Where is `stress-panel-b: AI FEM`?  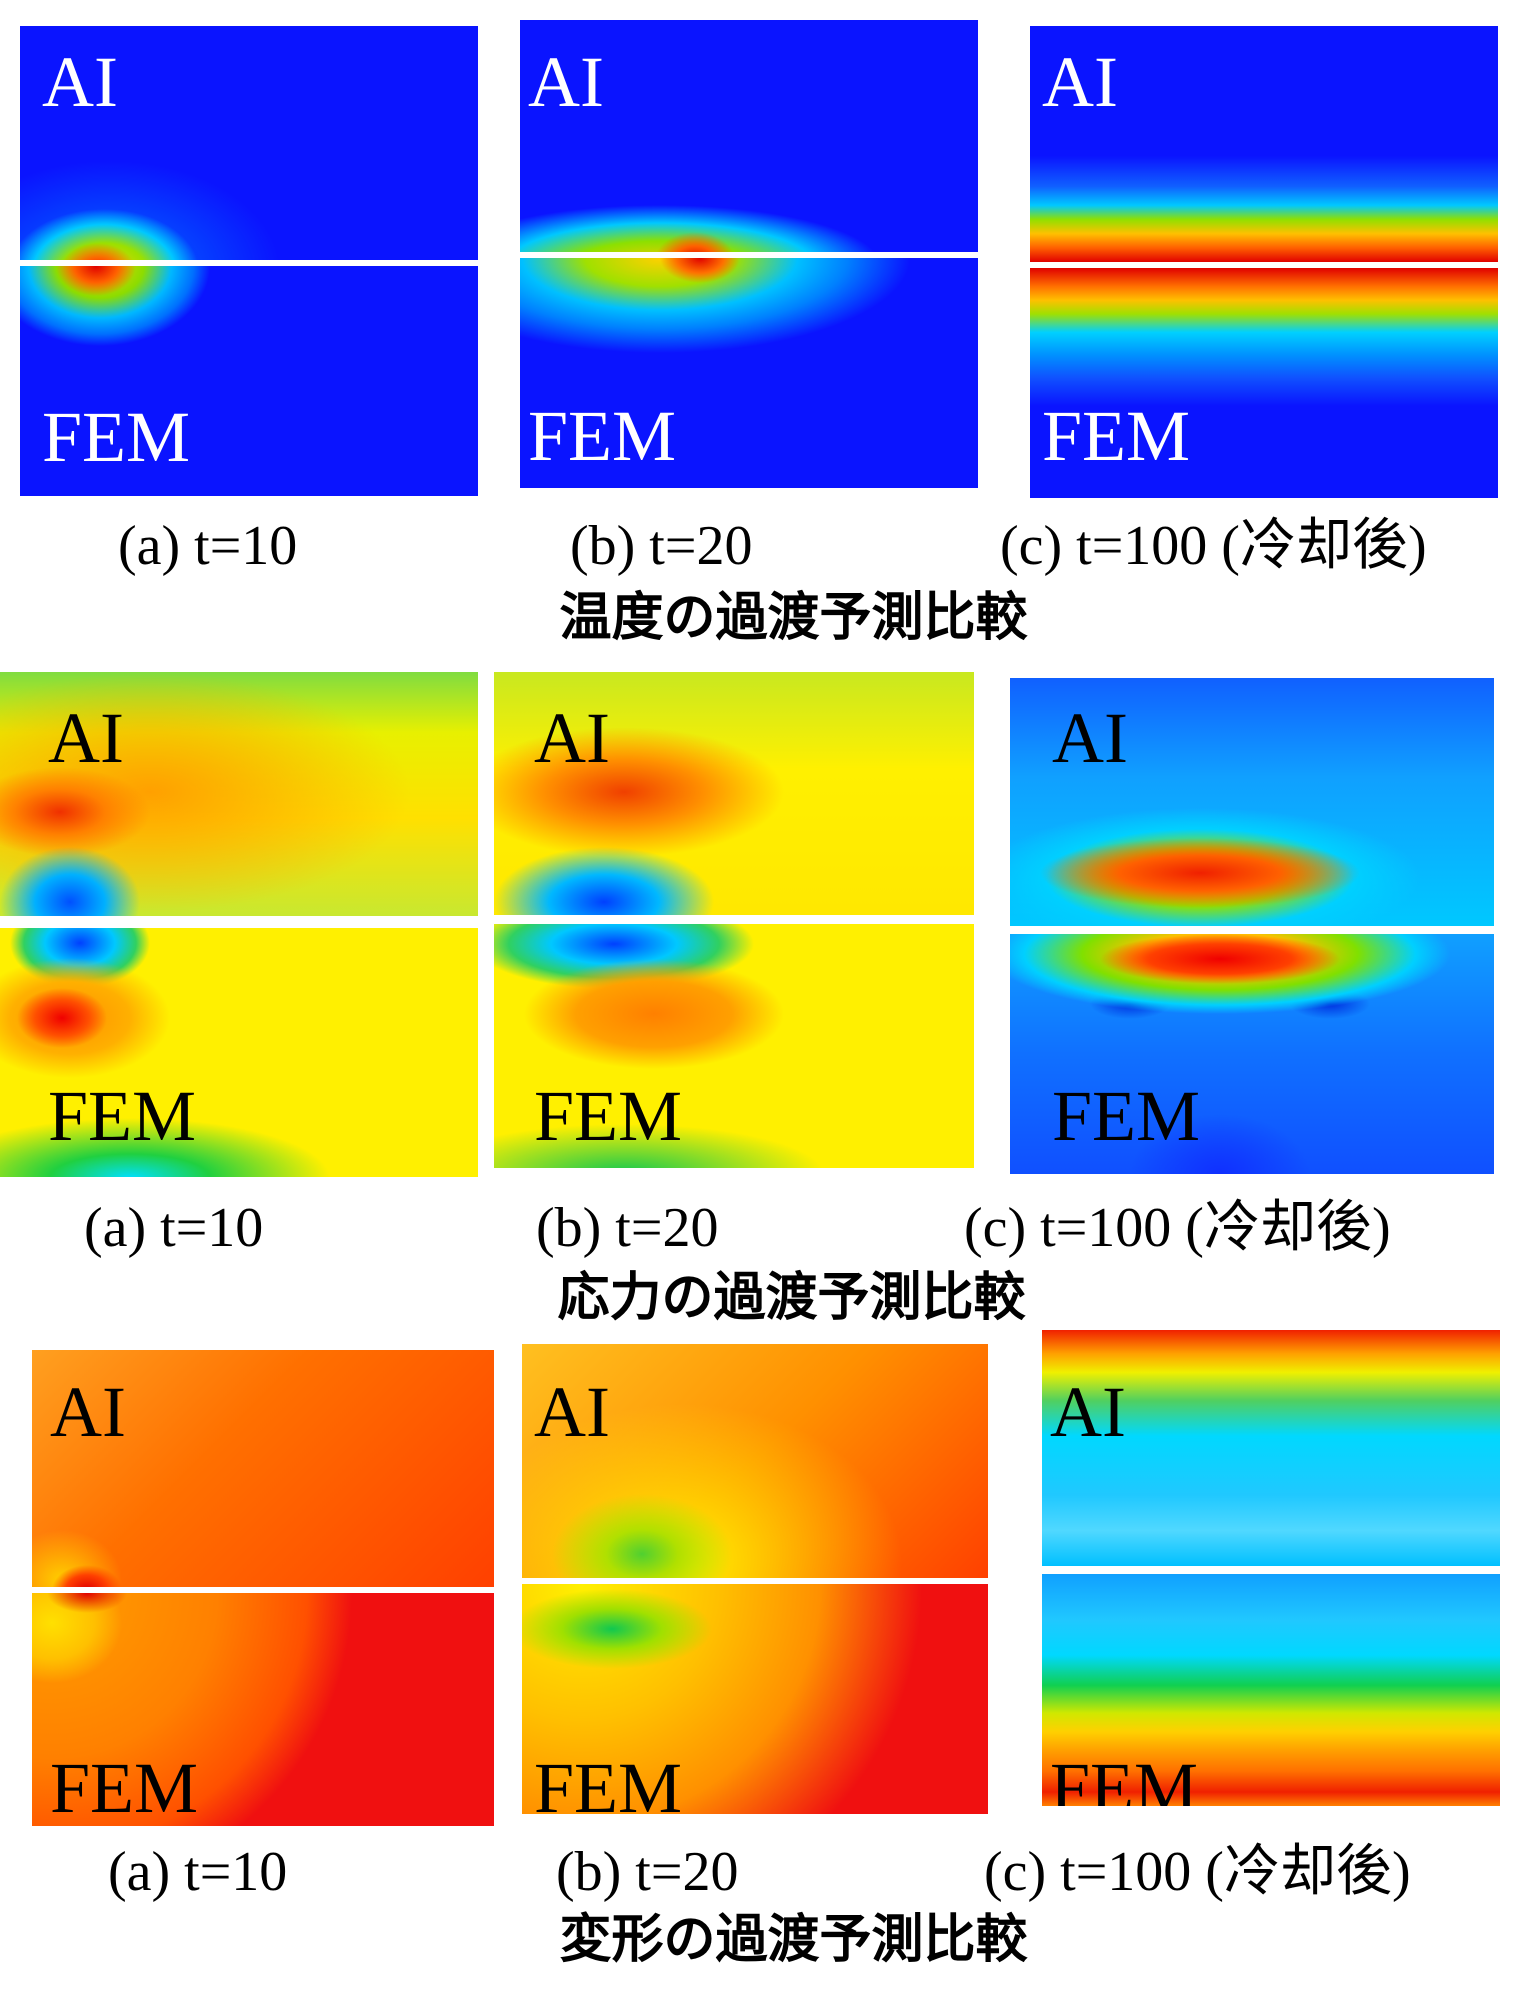
stress-panel-b: AI FEM is located at coordinates (734, 920).